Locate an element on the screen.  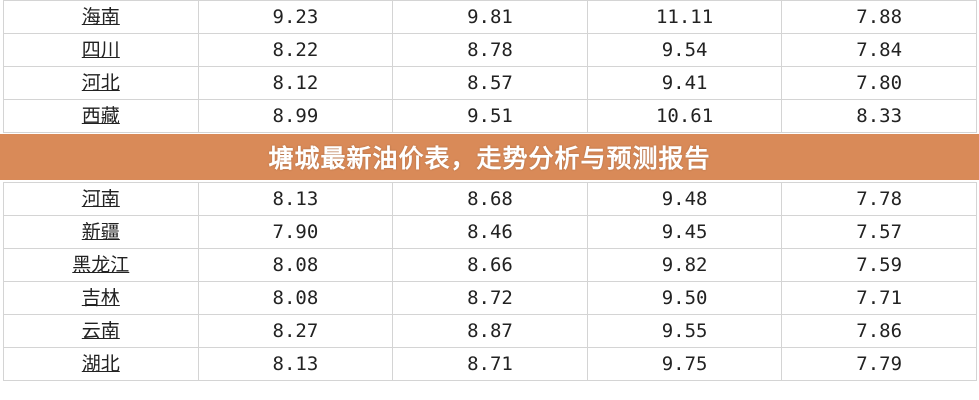
table-row: 黑龙江 8.08 8.66 9.82 7.59 is located at coordinates (490, 265).